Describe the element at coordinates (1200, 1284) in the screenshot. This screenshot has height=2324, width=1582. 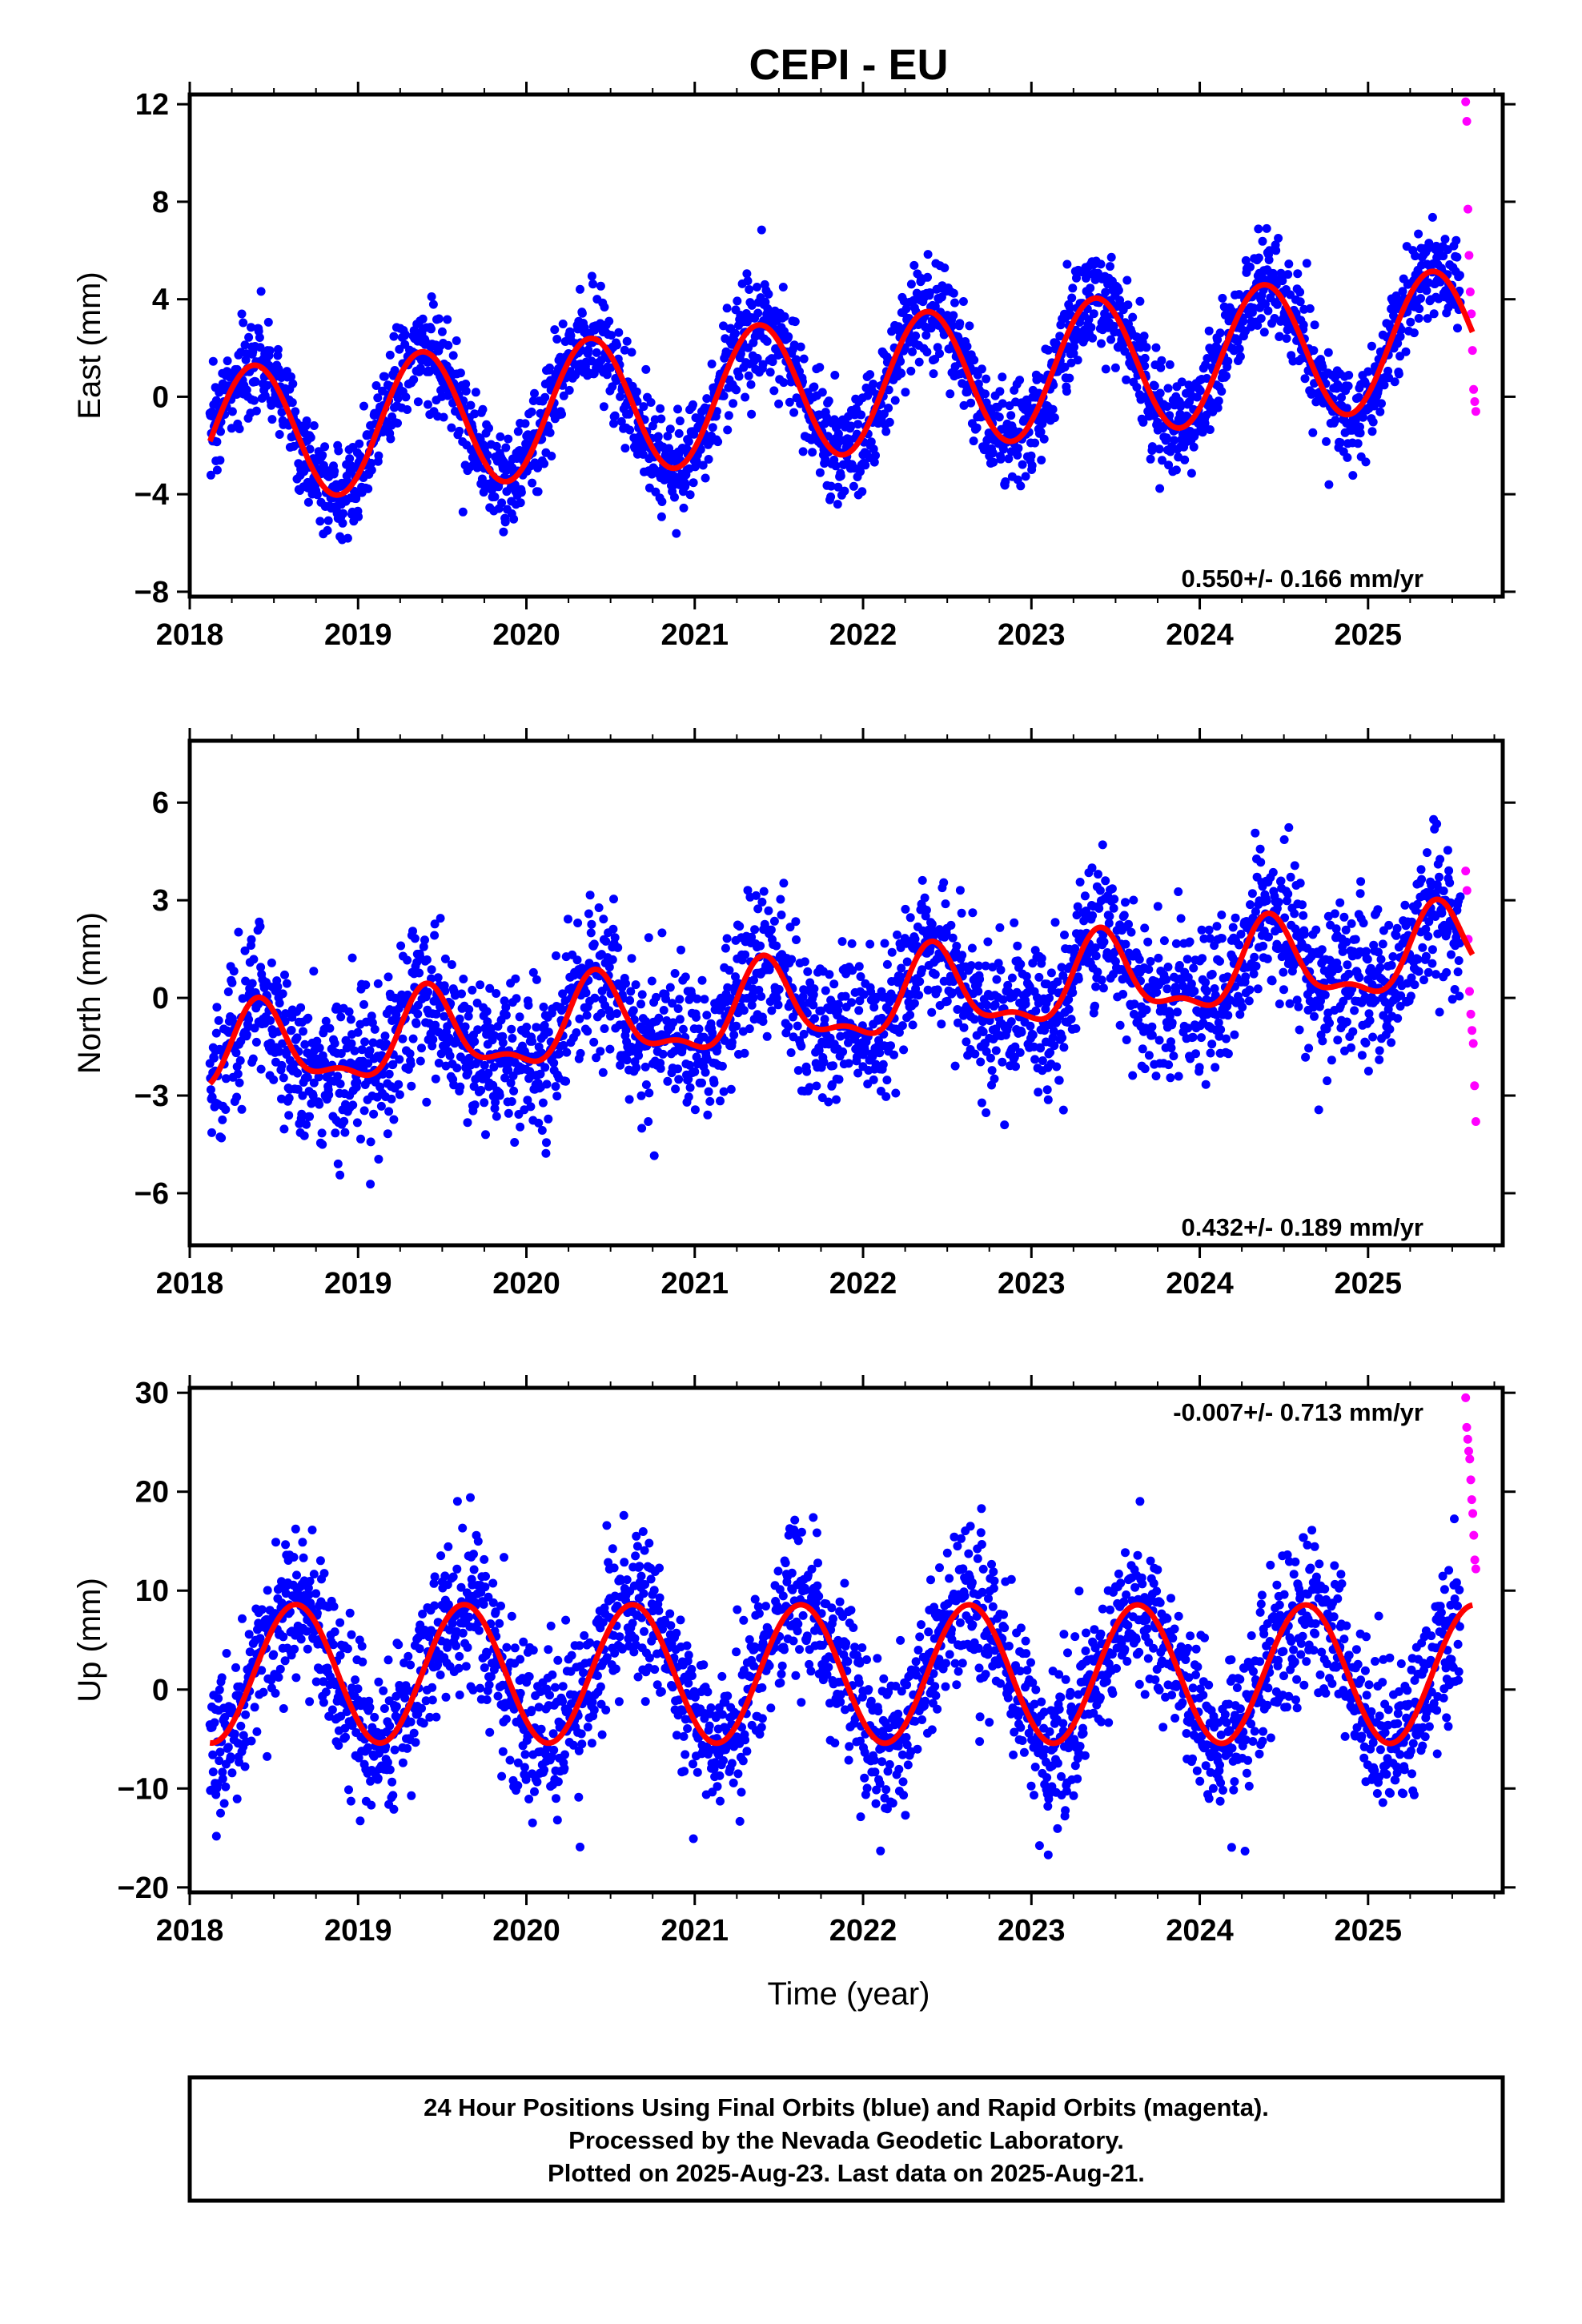
I see `north-xtick-label: 2024` at that location.